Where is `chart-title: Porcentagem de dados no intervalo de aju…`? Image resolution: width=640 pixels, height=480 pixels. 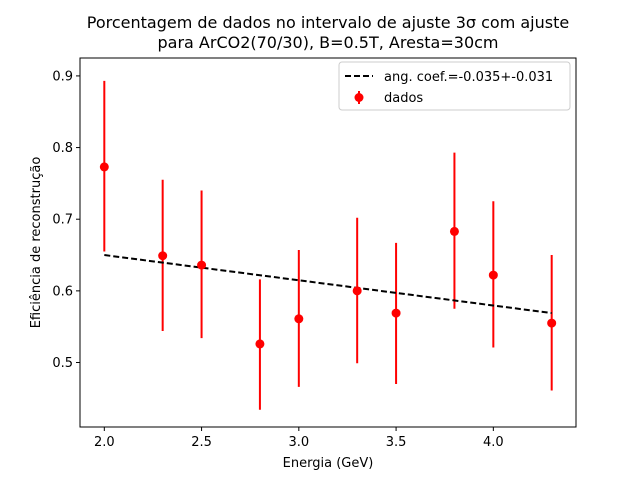 chart-title: Porcentagem de dados no intervalo de aju… is located at coordinates (328, 32).